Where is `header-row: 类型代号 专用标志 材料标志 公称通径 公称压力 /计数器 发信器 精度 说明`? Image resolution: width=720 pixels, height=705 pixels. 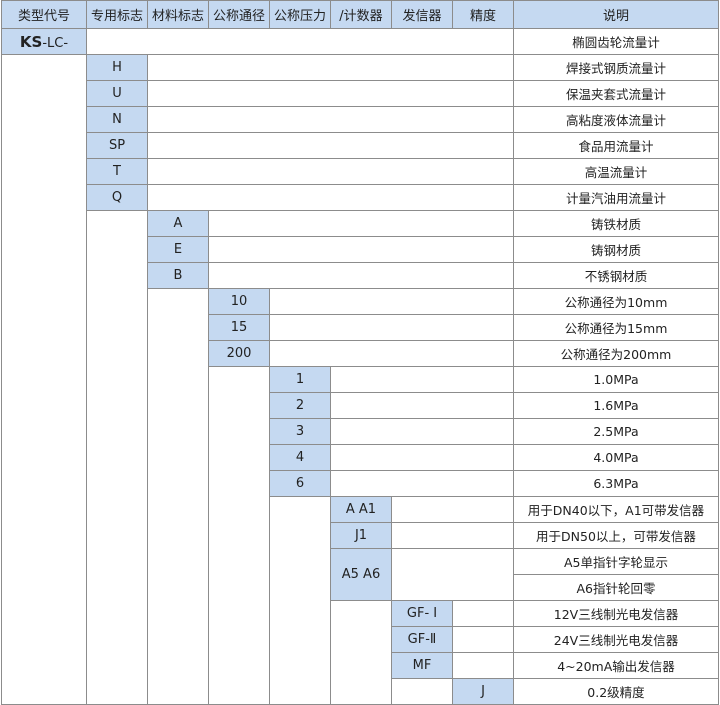 header-row: 类型代号 专用标志 材料标志 公称通径 公称压力 /计数器 发信器 精度 说明 is located at coordinates (360, 14).